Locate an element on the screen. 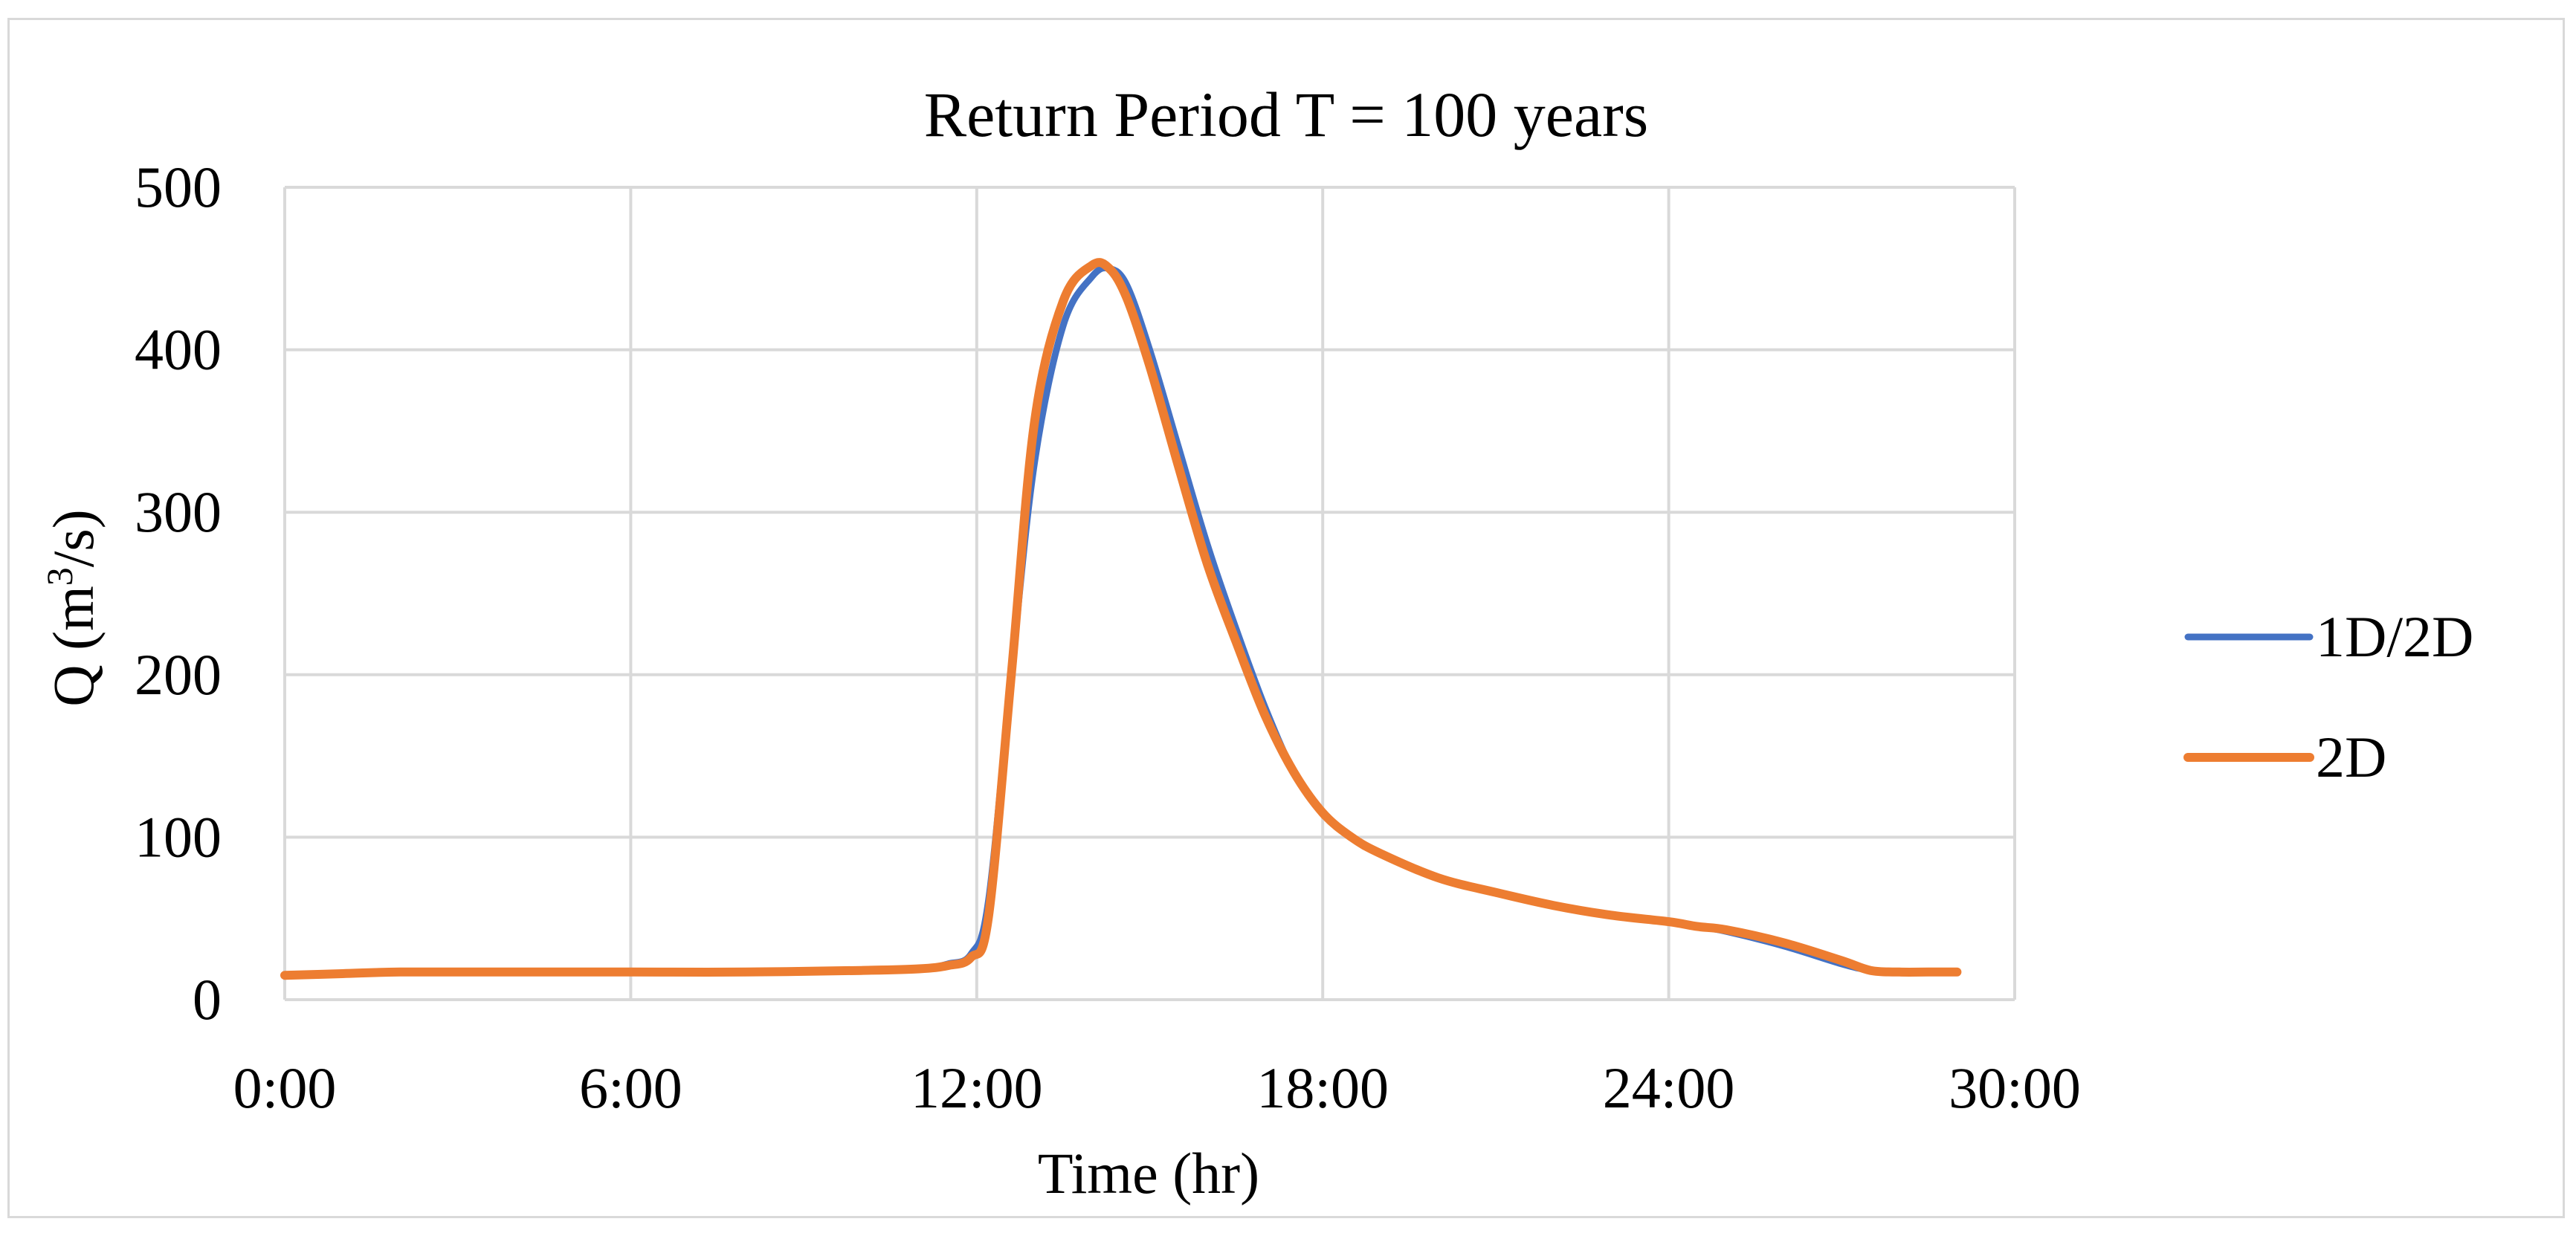  x-tick-label: 0:00 is located at coordinates (285, 1088).